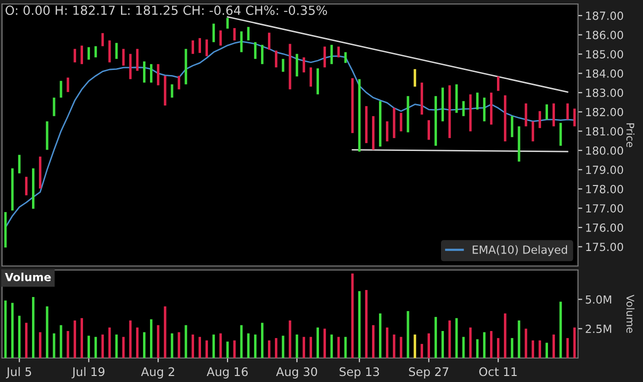 This screenshot has width=643, height=382. Describe the element at coordinates (605, 208) in the screenshot. I see `y-tick-label: 177.00` at that location.